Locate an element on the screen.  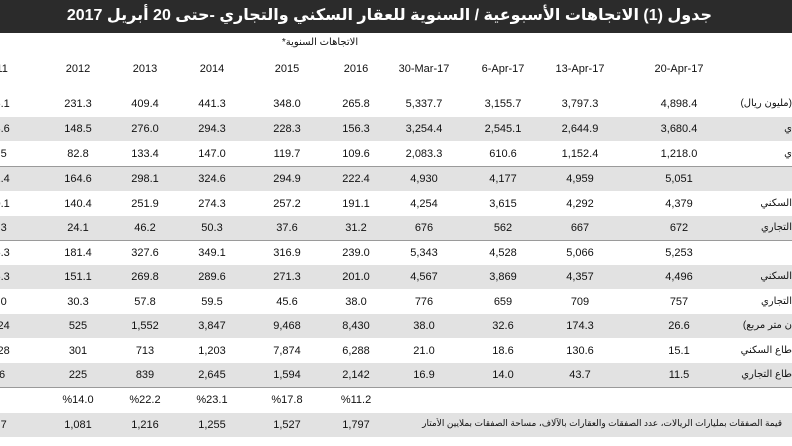
table-cell: 164.6 is located at coordinates (78, 179).